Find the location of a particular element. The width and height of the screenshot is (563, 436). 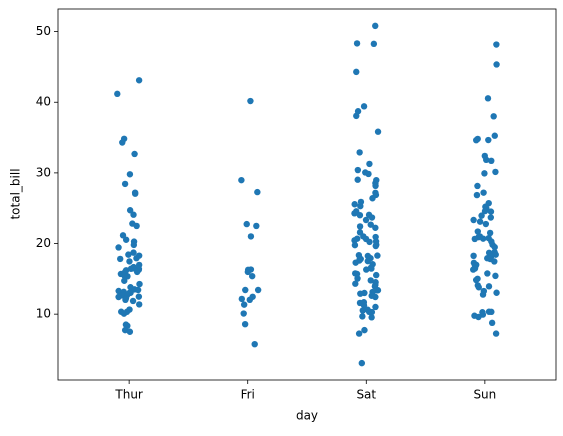

x-tick-label: Sat is located at coordinates (366, 395).